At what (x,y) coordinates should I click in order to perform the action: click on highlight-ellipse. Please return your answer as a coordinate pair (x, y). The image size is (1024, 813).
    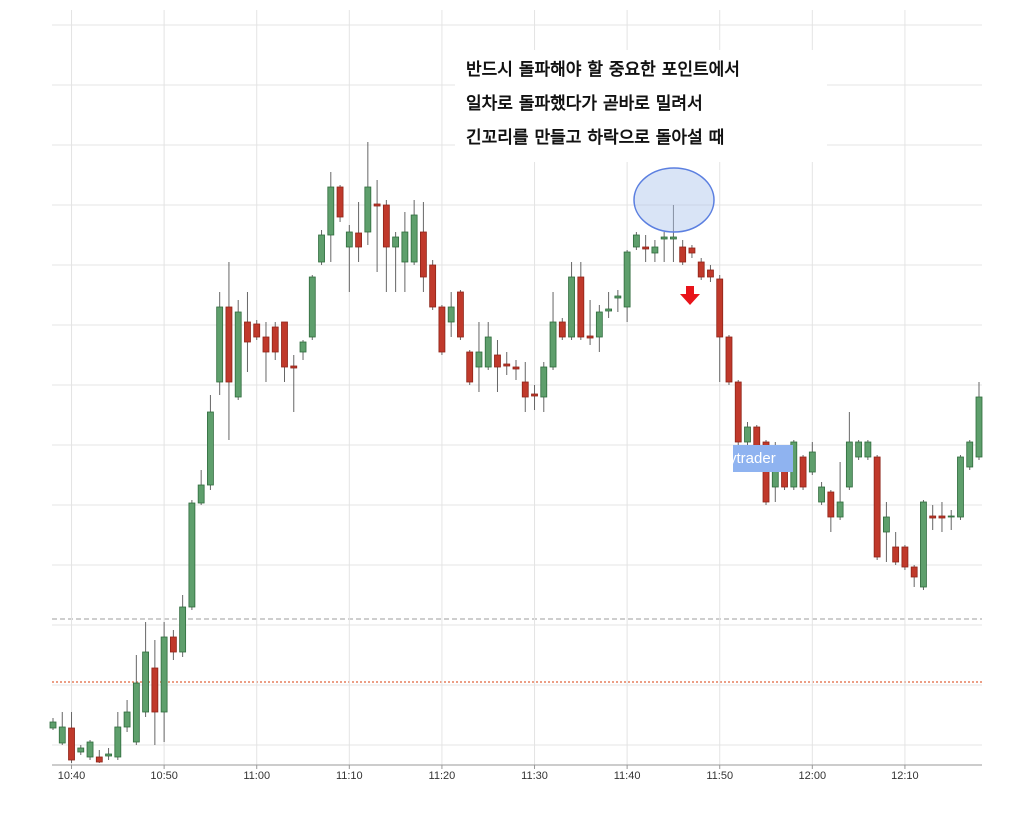
    Looking at the image, I should click on (674, 200).